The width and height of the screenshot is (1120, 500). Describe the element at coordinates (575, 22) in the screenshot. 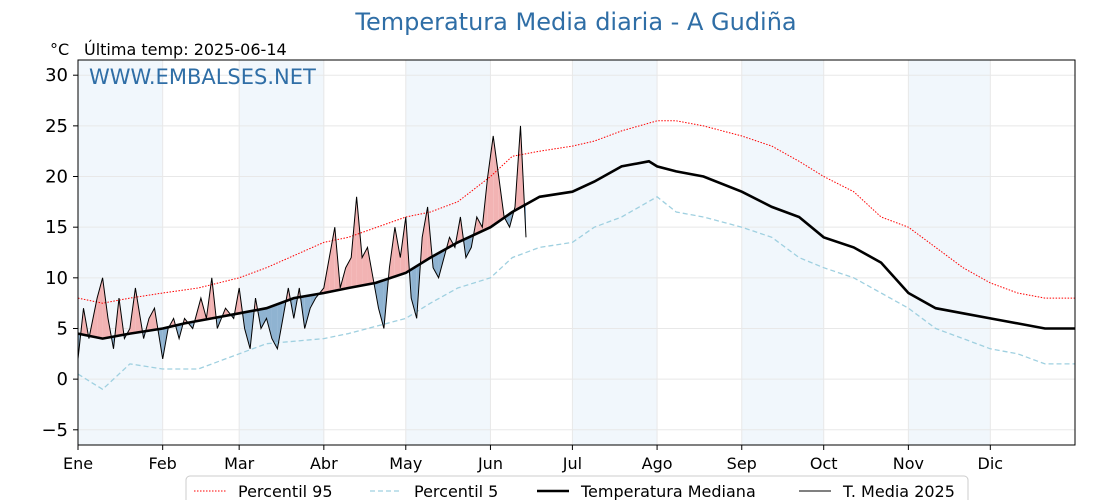

I see `chart-title: Temperatura Media diaria - A Gudiña` at that location.